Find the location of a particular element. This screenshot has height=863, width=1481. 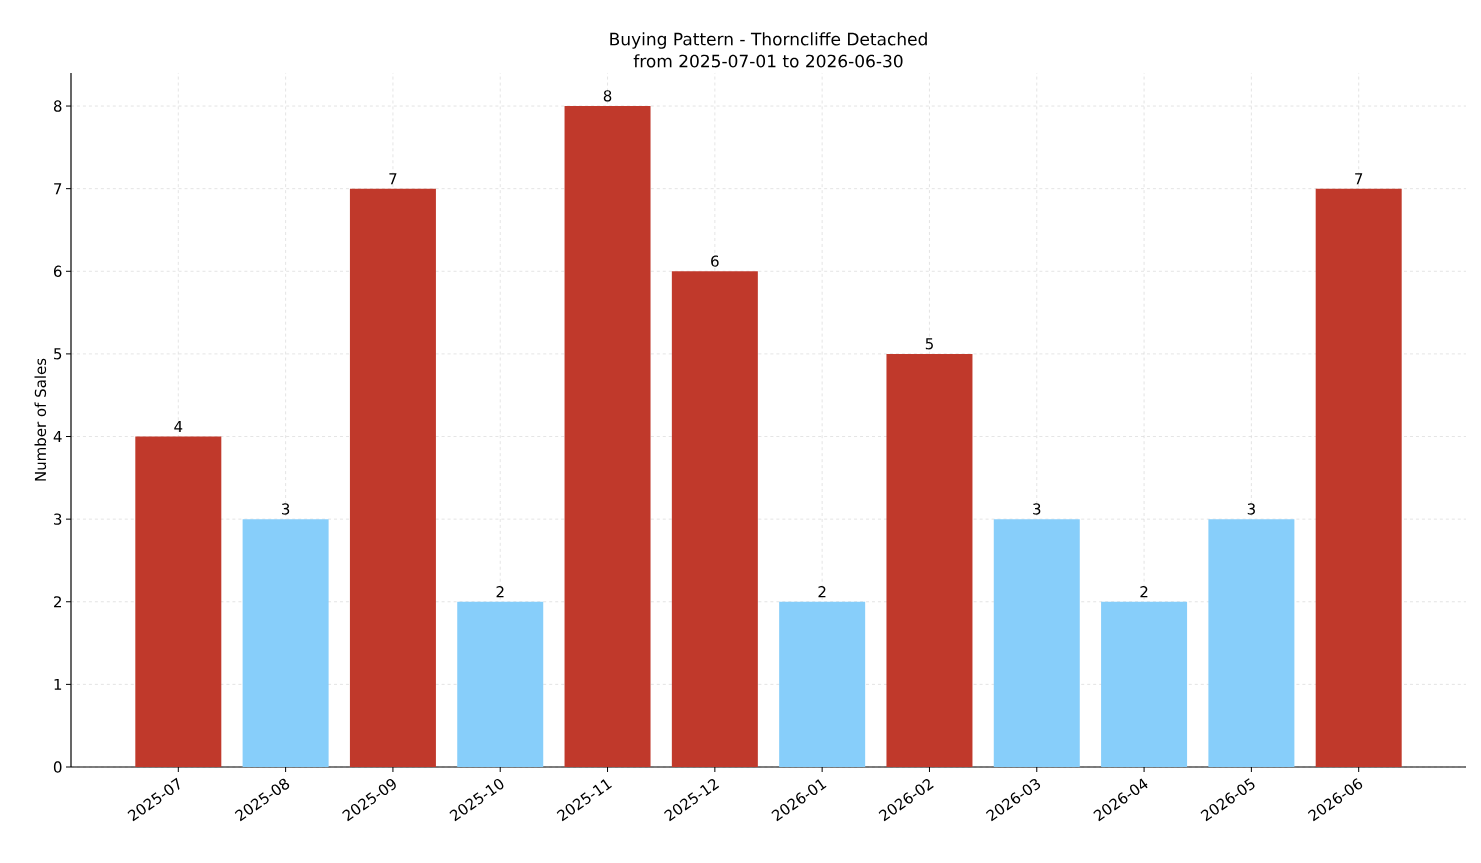

y-tick-label: 4 is located at coordinates (57, 436).